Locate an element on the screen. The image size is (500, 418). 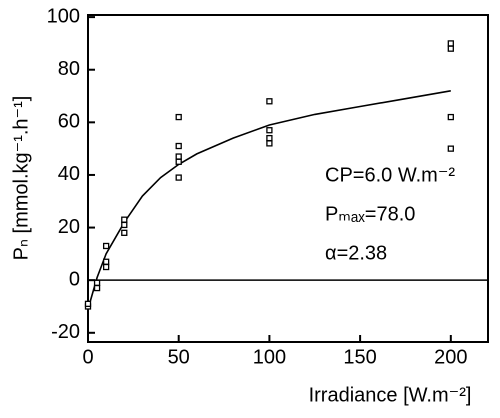
x-tick-label: 0 is located at coordinates (87, 357).